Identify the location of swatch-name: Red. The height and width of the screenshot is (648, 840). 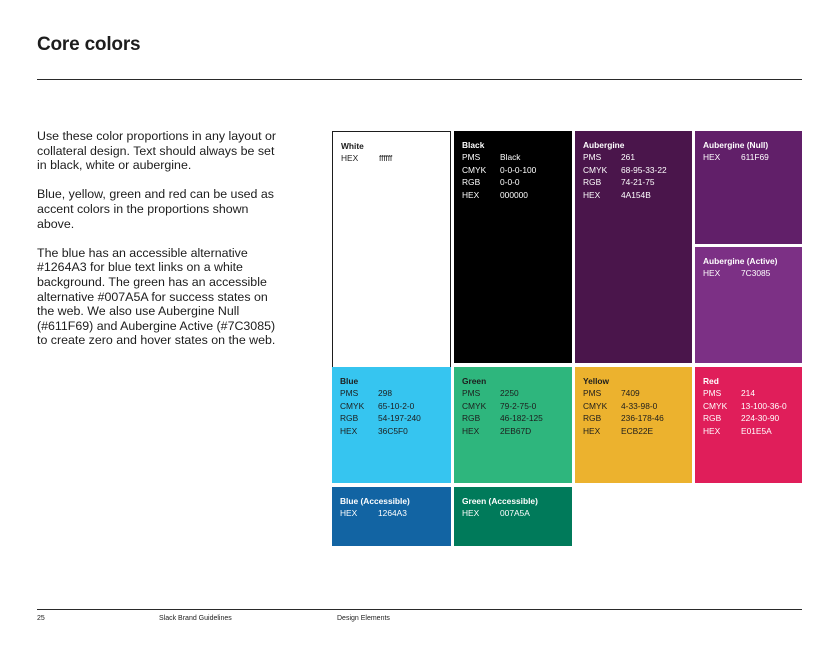
(711, 381).